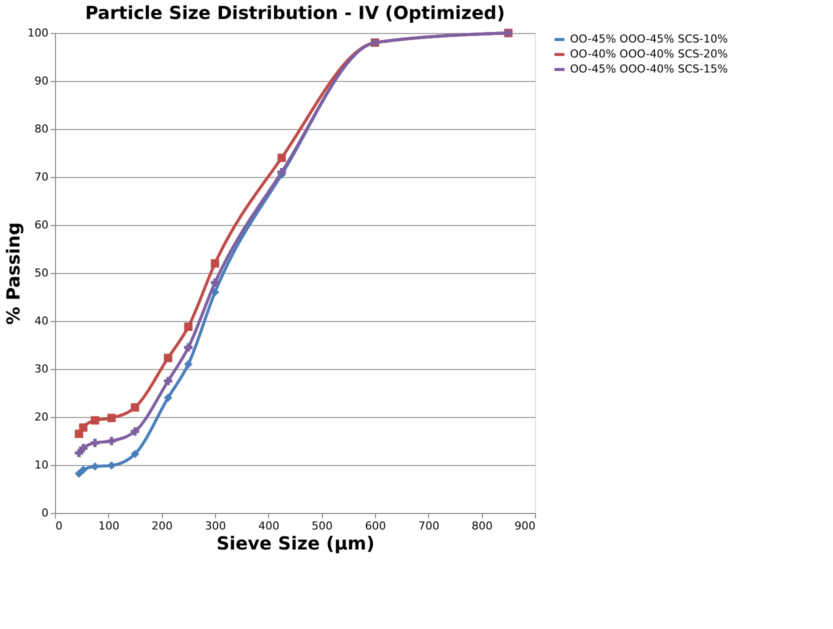 The height and width of the screenshot is (629, 833). What do you see at coordinates (482, 526) in the screenshot?
I see `x-tick-label: 800` at bounding box center [482, 526].